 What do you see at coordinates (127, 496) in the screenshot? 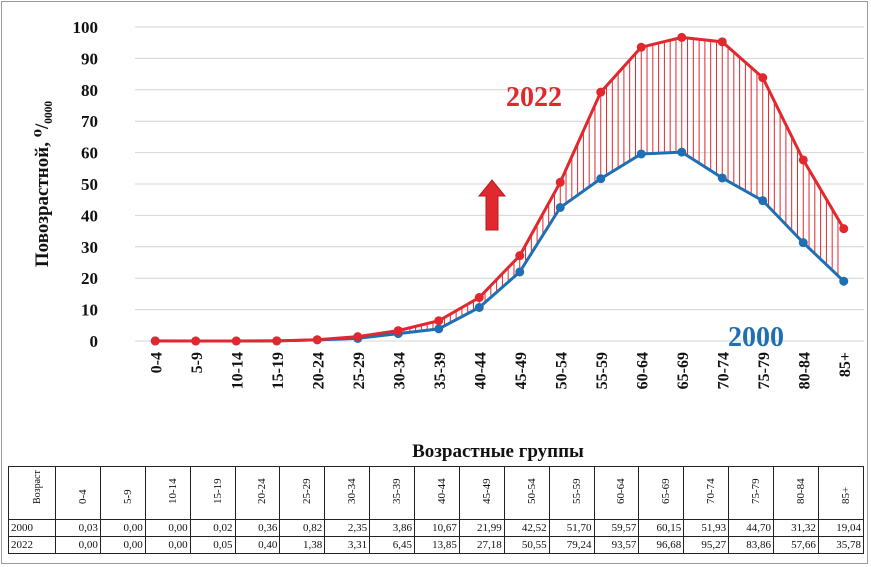
I see `table-header-text: 5-9` at bounding box center [127, 496].